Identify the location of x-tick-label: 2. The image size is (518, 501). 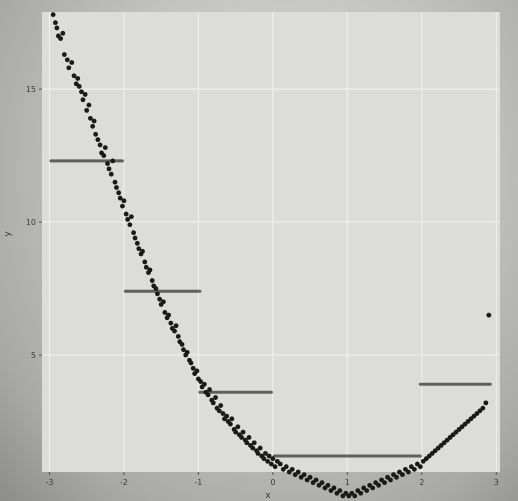
(421, 482).